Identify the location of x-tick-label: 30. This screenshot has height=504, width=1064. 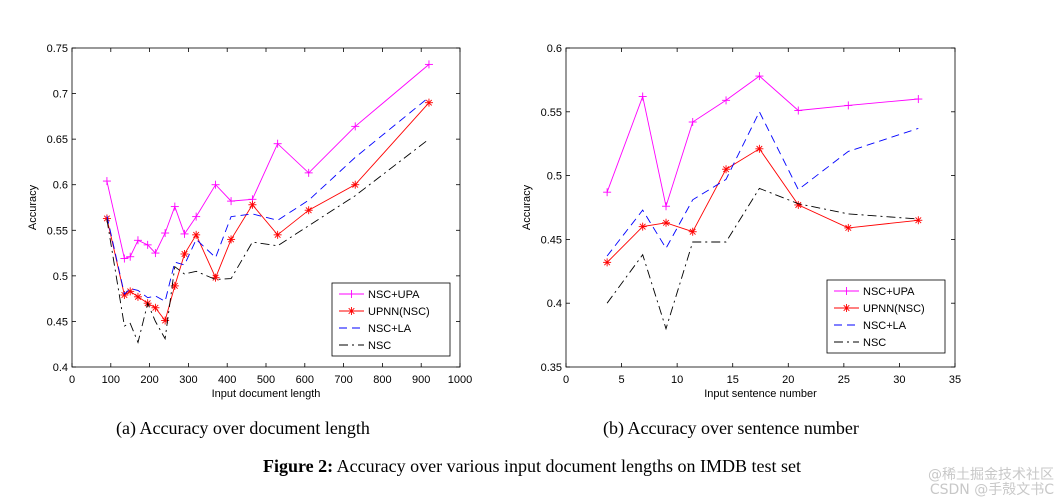
(899, 380).